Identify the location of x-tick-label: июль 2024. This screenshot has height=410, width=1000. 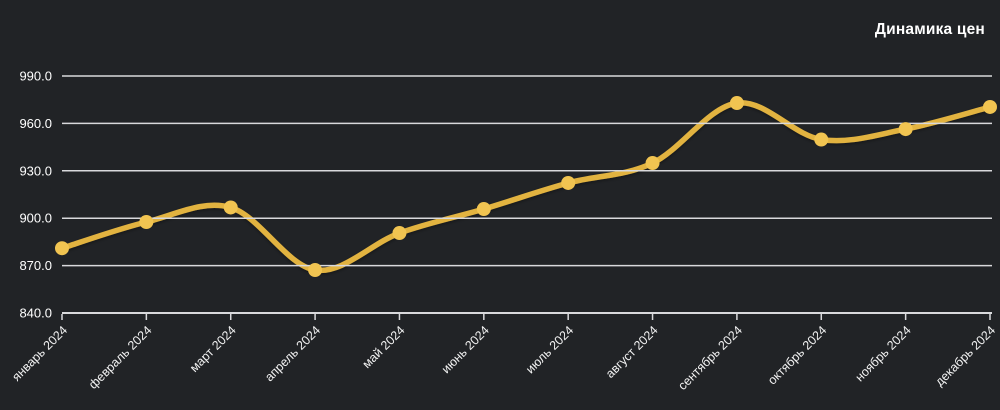
(549, 349).